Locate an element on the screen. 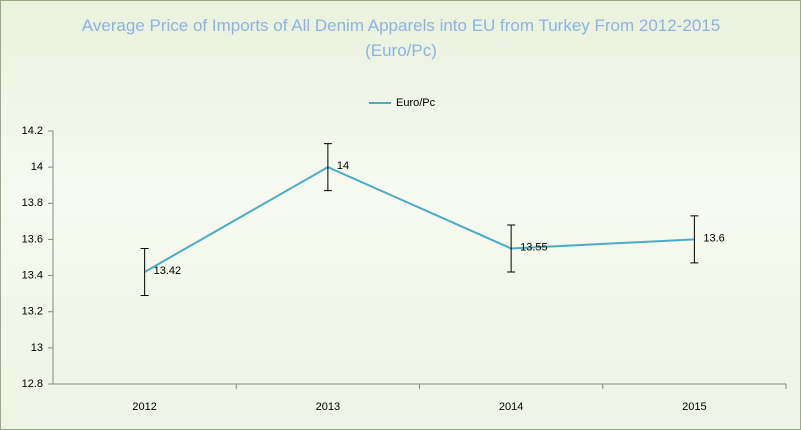  y-tick-label: 13.6 is located at coordinates (32, 239).